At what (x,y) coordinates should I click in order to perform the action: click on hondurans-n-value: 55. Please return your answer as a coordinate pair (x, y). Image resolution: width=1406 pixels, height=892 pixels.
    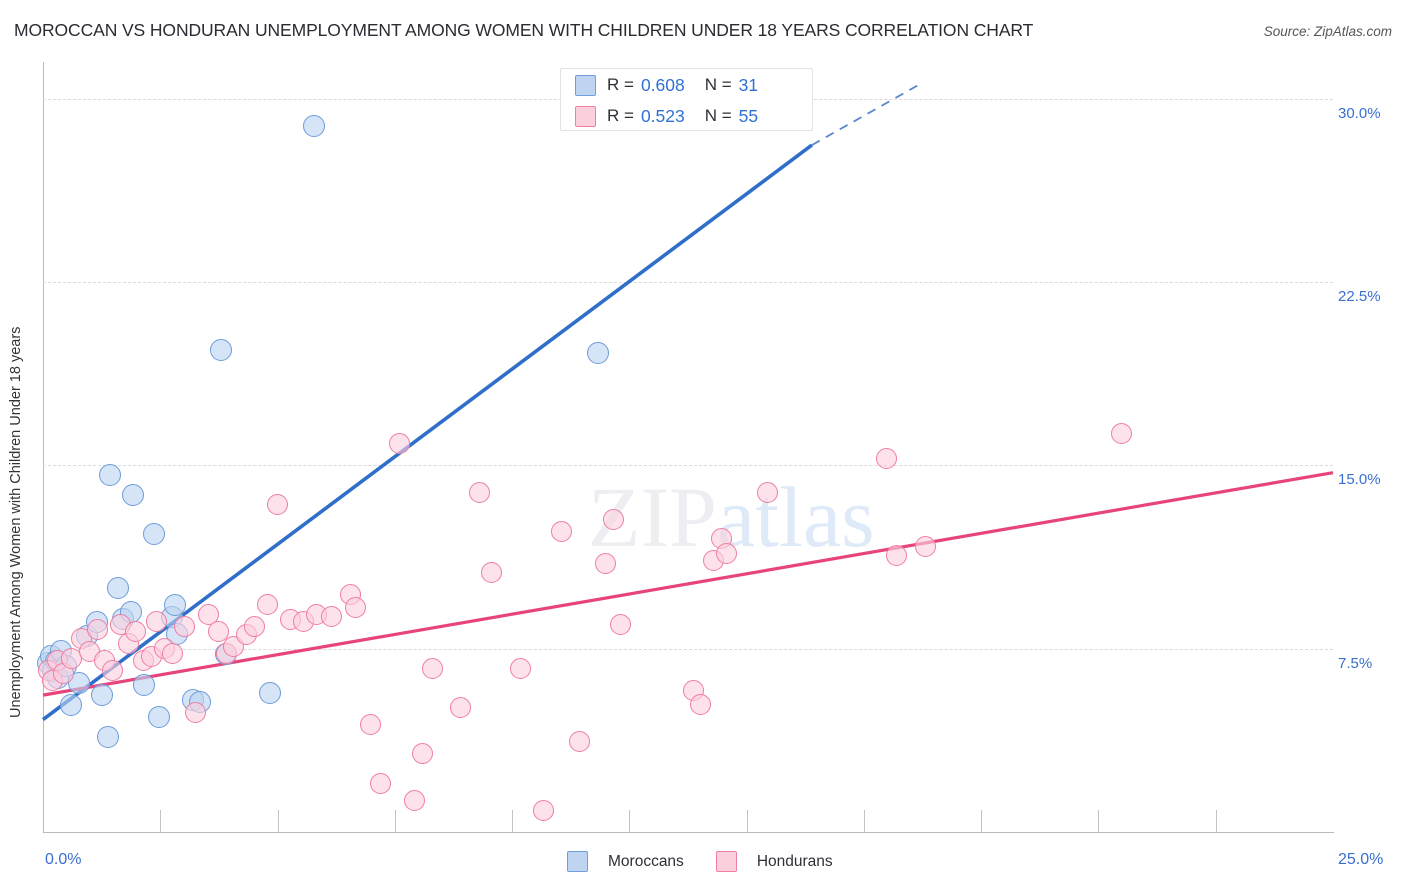
    Looking at the image, I should click on (748, 115).